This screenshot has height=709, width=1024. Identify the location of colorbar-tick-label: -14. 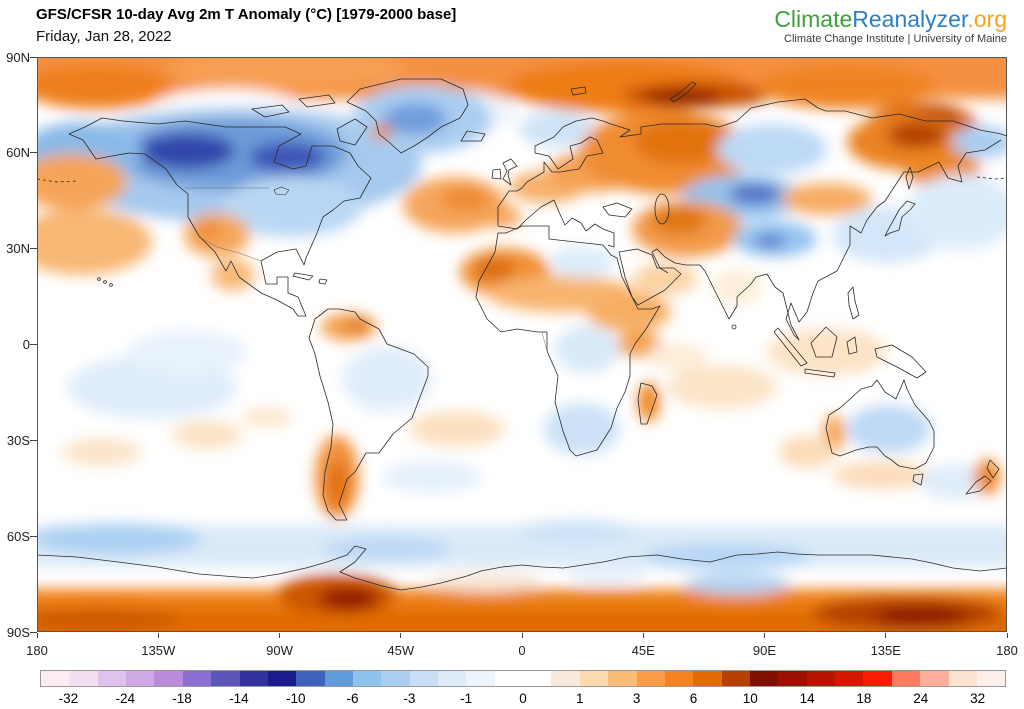
(239, 698).